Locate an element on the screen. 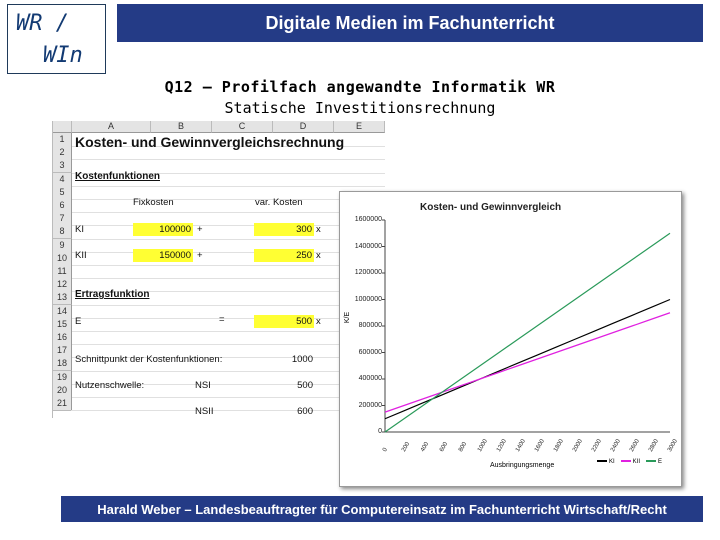 The image size is (720, 540). col-header-d: D is located at coordinates (303, 127).